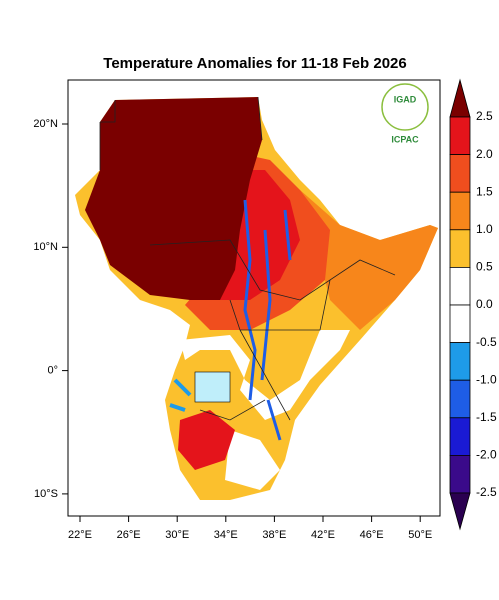 The height and width of the screenshot is (600, 499). What do you see at coordinates (212, 387) in the screenshot?
I see `lake-victoria` at bounding box center [212, 387].